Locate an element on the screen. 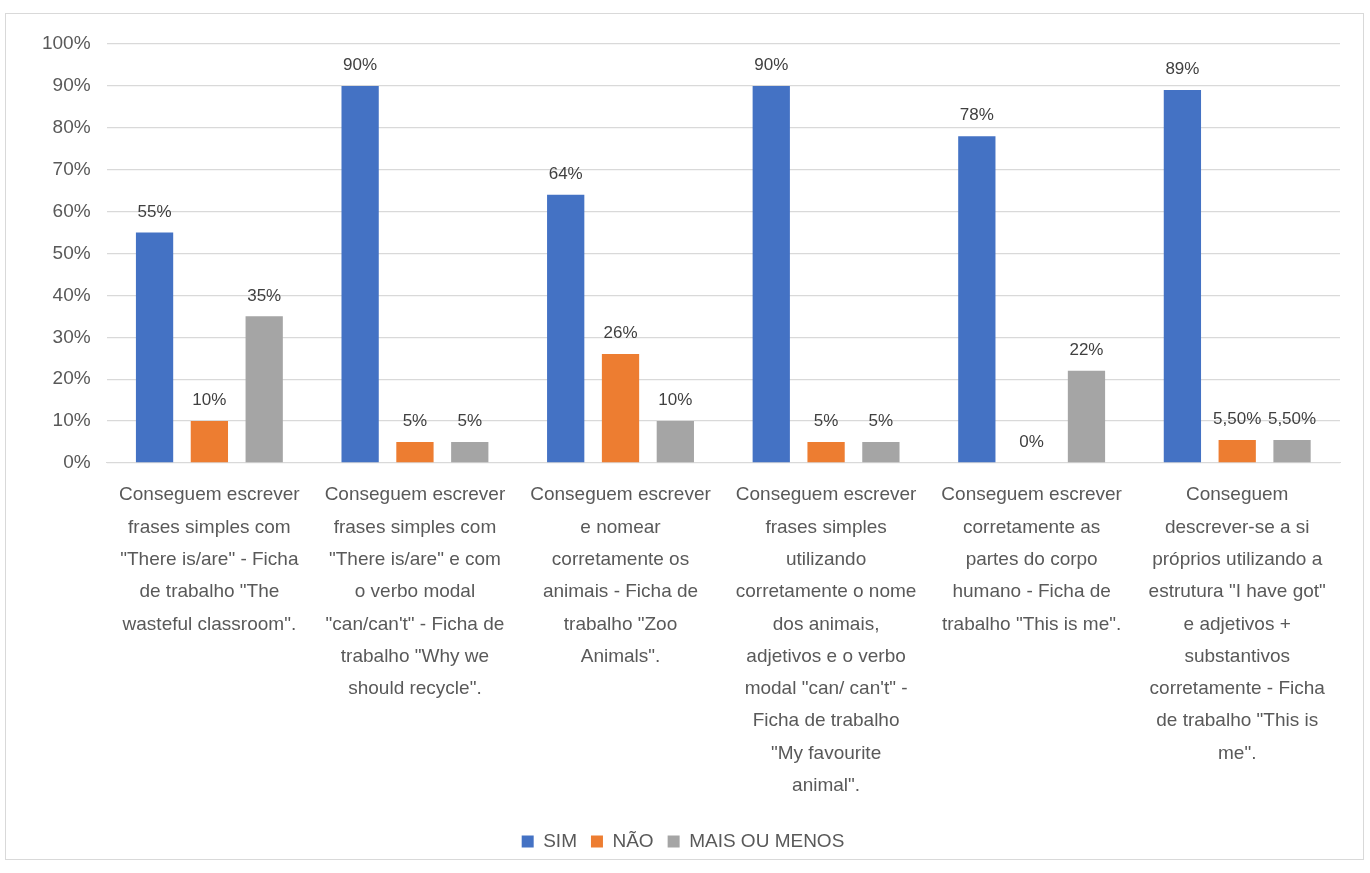 The width and height of the screenshot is (1370, 873). data-label: 26% is located at coordinates (620, 333).